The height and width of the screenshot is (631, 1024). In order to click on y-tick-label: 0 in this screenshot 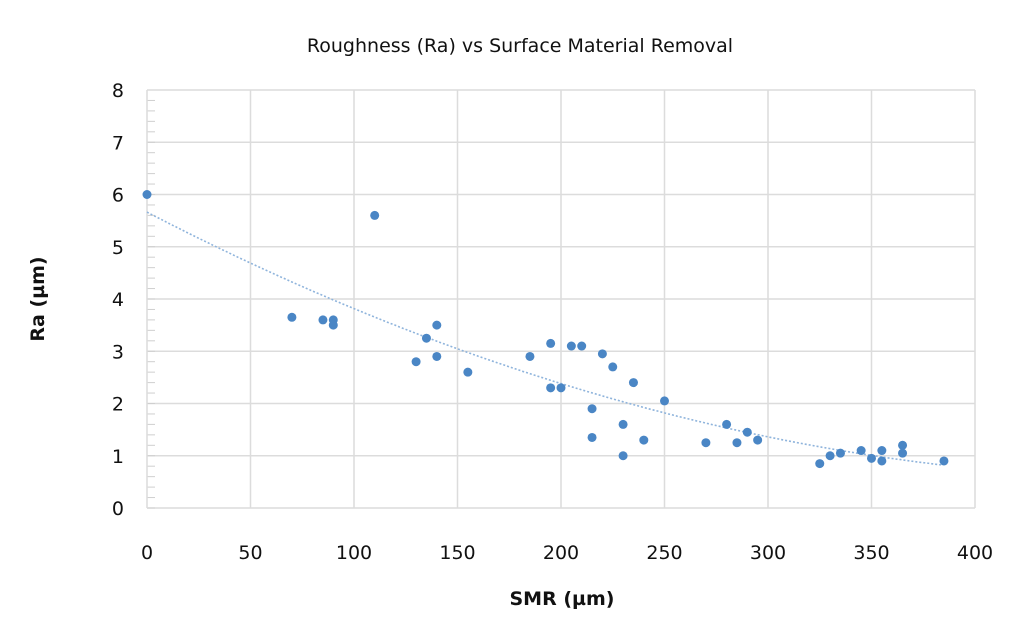, I will do `click(118, 509)`.